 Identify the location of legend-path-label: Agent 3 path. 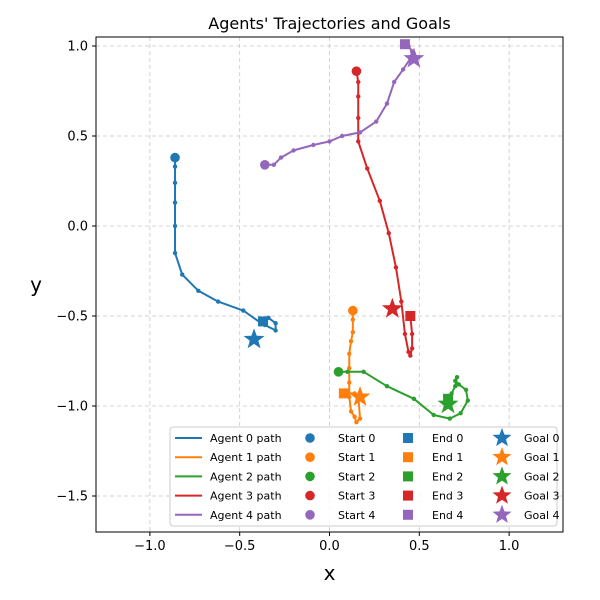
(246, 496).